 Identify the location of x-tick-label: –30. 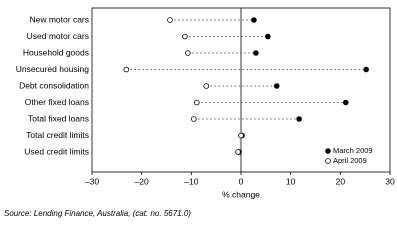
(92, 181).